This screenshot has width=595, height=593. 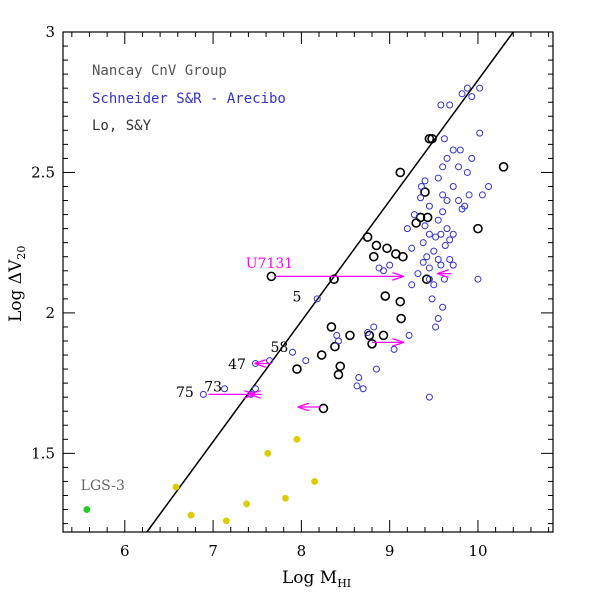 I want to click on x-axis-title: Log MHI, so click(x=316, y=579).